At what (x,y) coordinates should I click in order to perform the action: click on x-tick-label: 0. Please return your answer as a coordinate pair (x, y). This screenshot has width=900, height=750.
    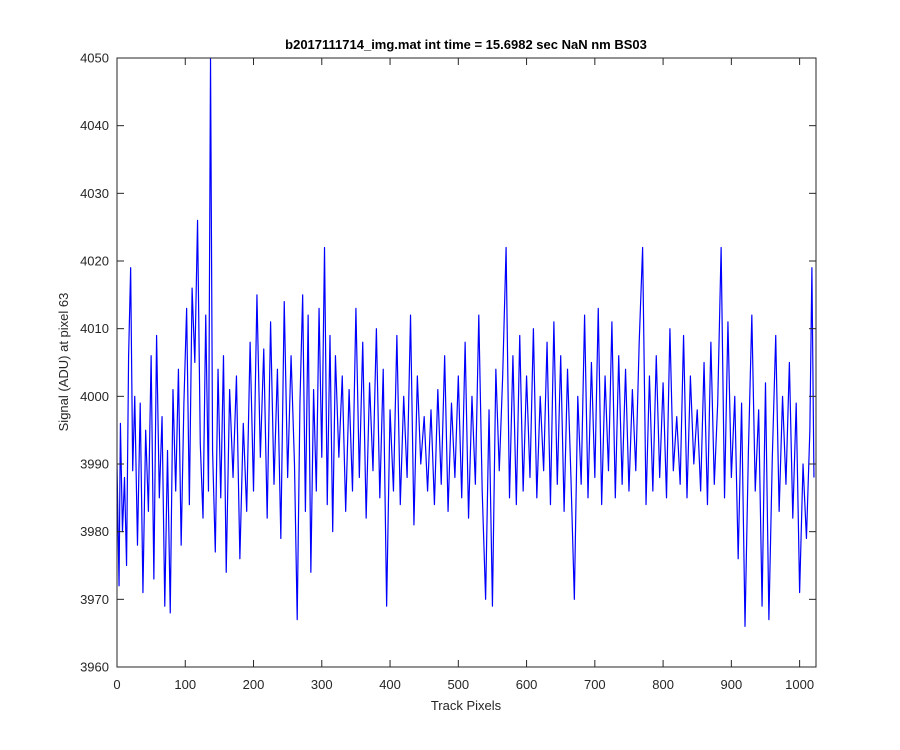
    Looking at the image, I should click on (116, 684).